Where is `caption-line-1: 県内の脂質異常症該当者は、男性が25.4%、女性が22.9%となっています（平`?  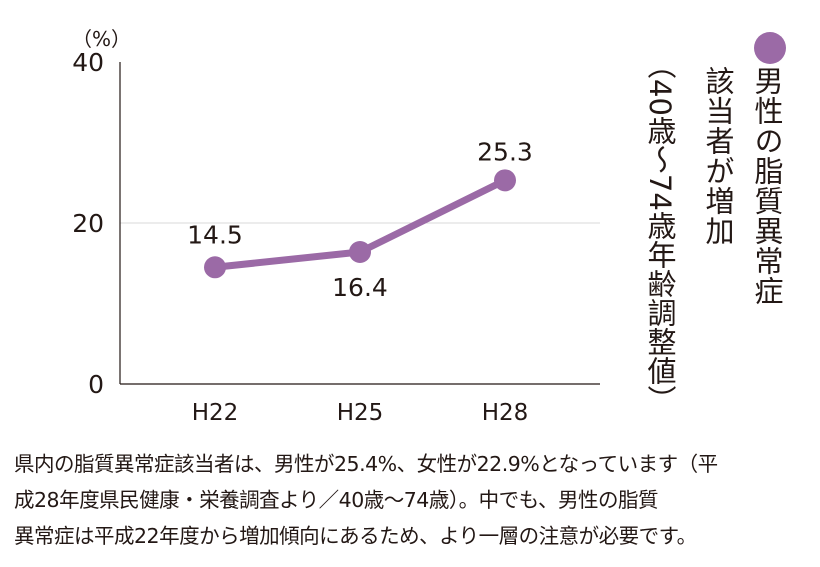 caption-line-1: 県内の脂質異常症該当者は、男性が25.4%、女性が22.9%となっています（平 is located at coordinates (366, 464).